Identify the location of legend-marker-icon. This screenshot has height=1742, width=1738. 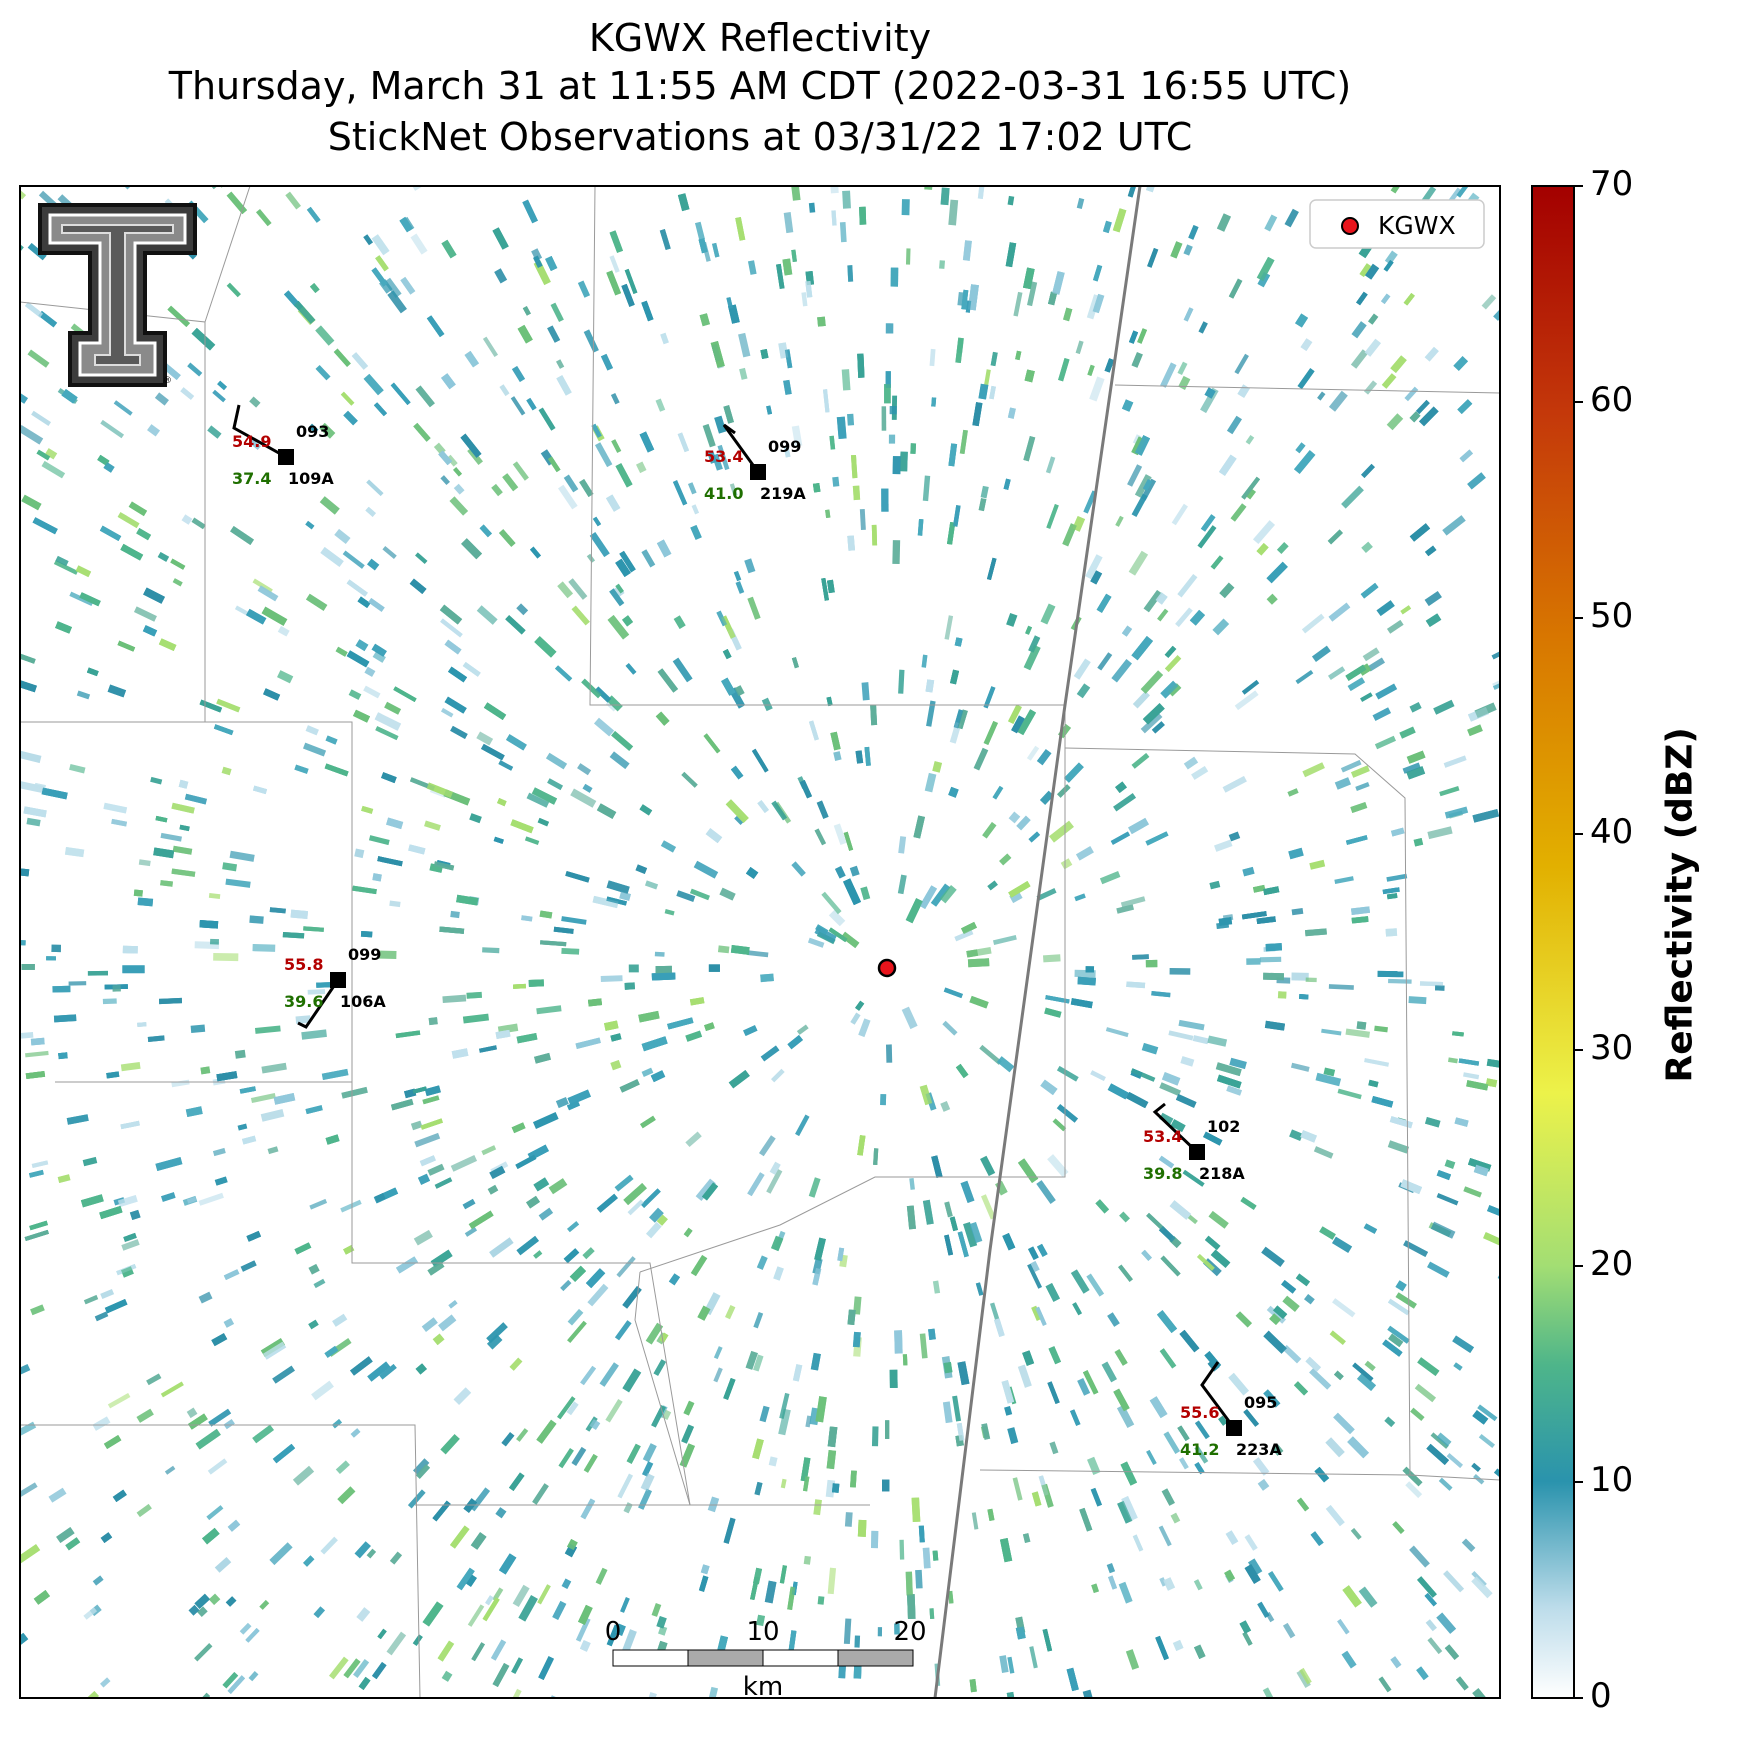
(1350, 226).